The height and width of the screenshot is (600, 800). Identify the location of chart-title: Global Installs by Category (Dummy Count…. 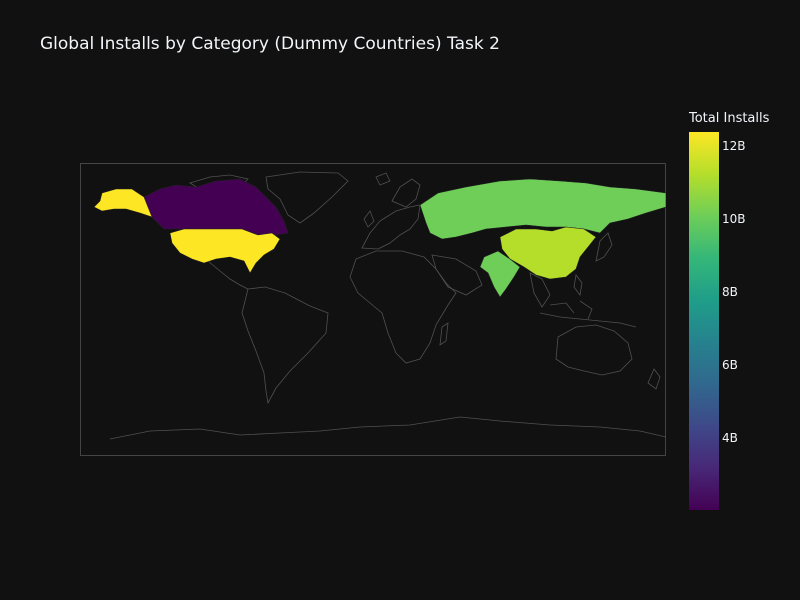
(270, 44).